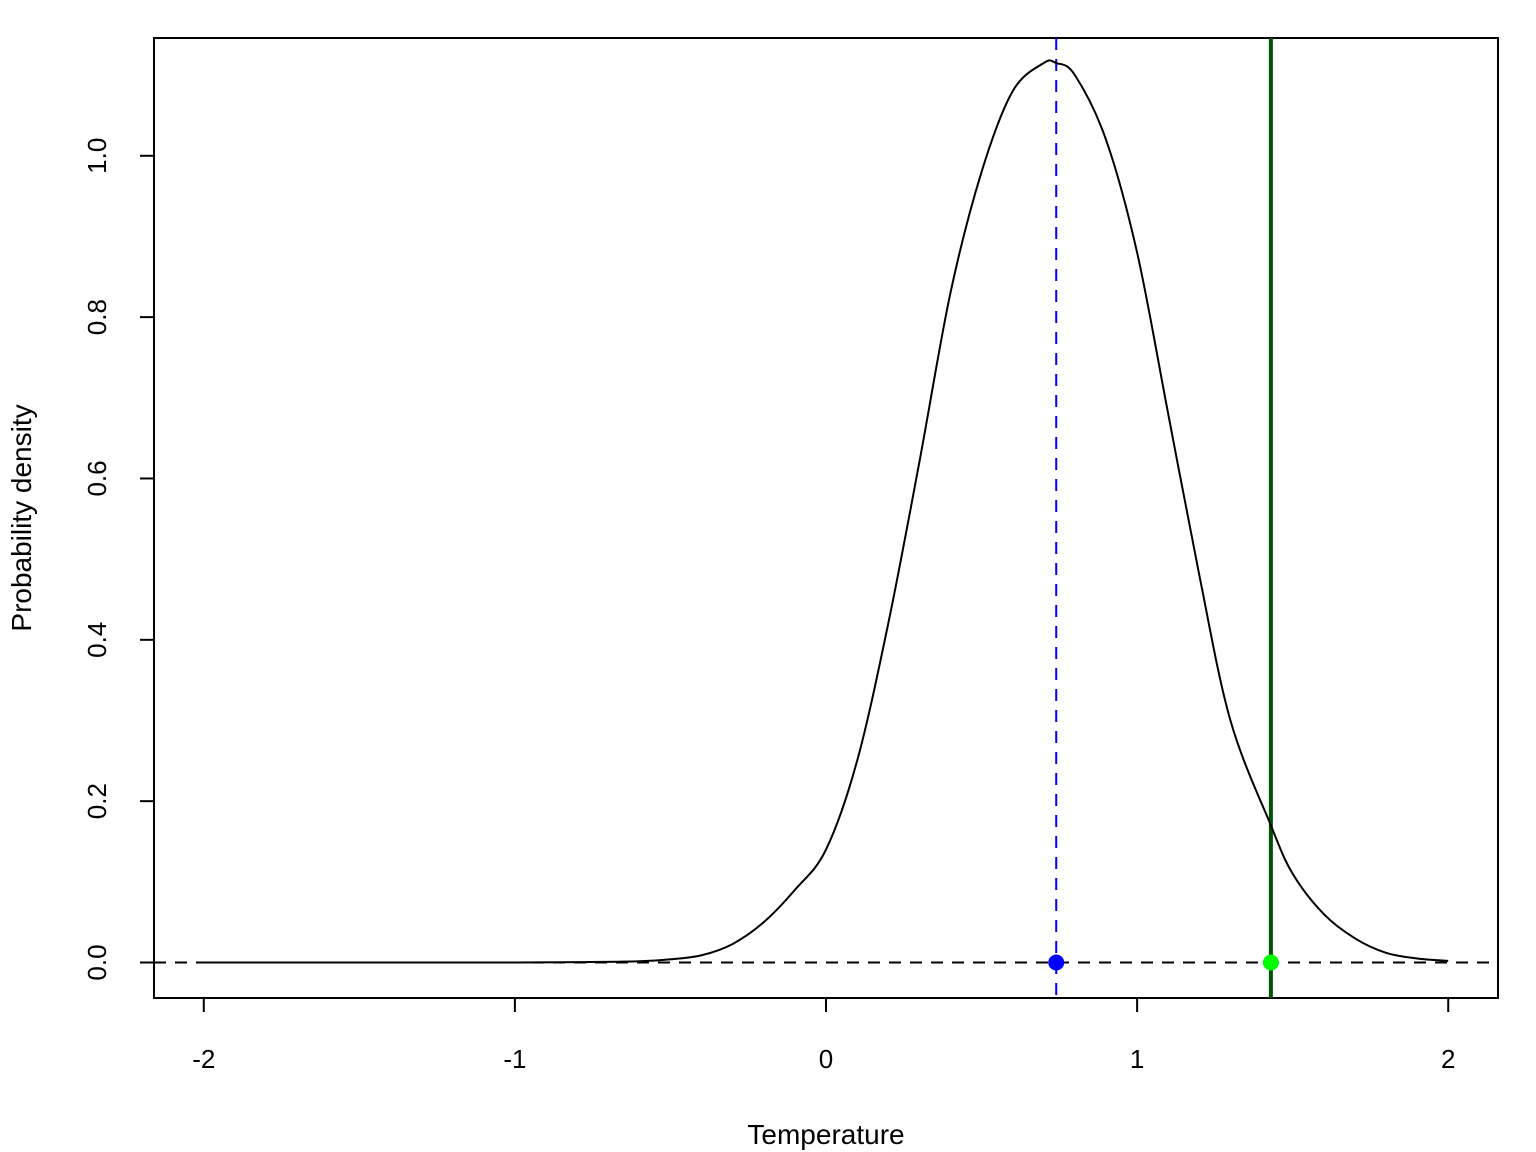 This screenshot has height=1152, width=1536. What do you see at coordinates (97, 156) in the screenshot?
I see `y-tick-label: 1.0` at bounding box center [97, 156].